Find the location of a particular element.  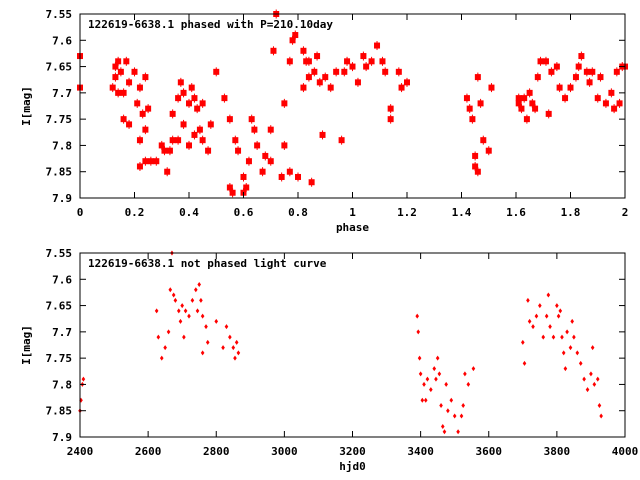

x-tick-label: 0.4 is located at coordinates (189, 212).